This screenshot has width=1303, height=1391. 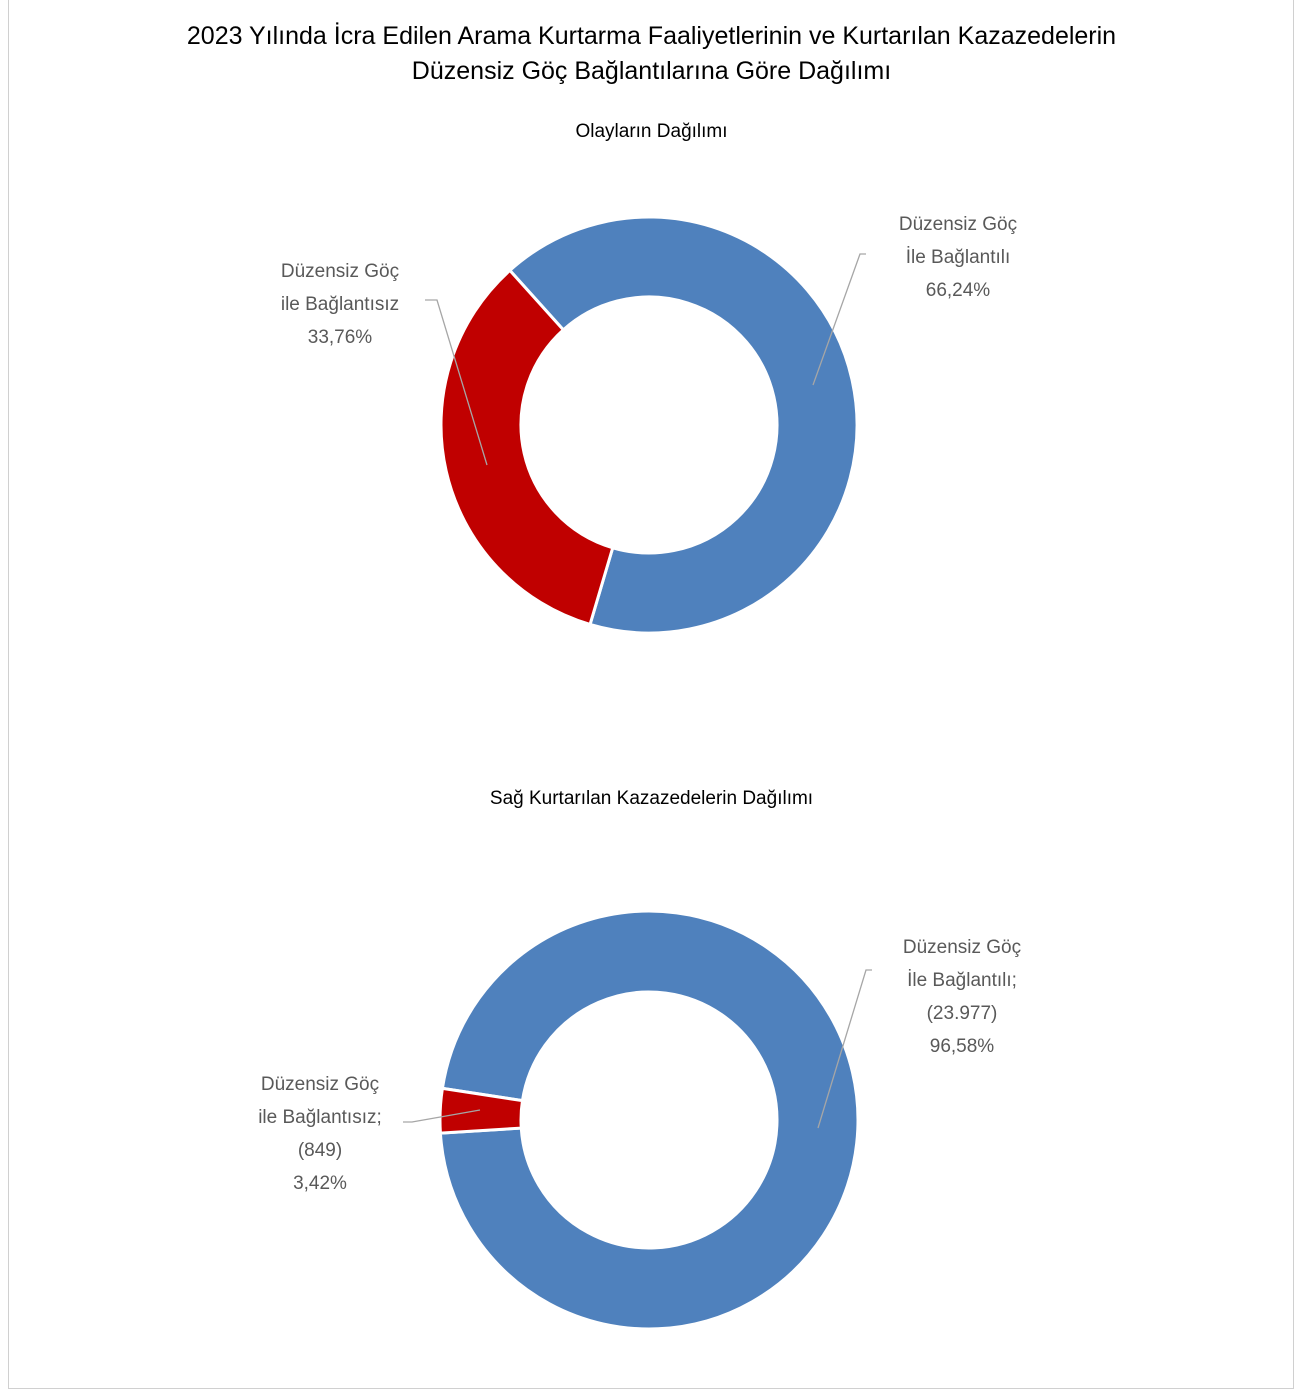 What do you see at coordinates (320, 1134) in the screenshot?
I see `data-label: Düzensiz Göç ile Bağlantısız; (849) 3,42%` at bounding box center [320, 1134].